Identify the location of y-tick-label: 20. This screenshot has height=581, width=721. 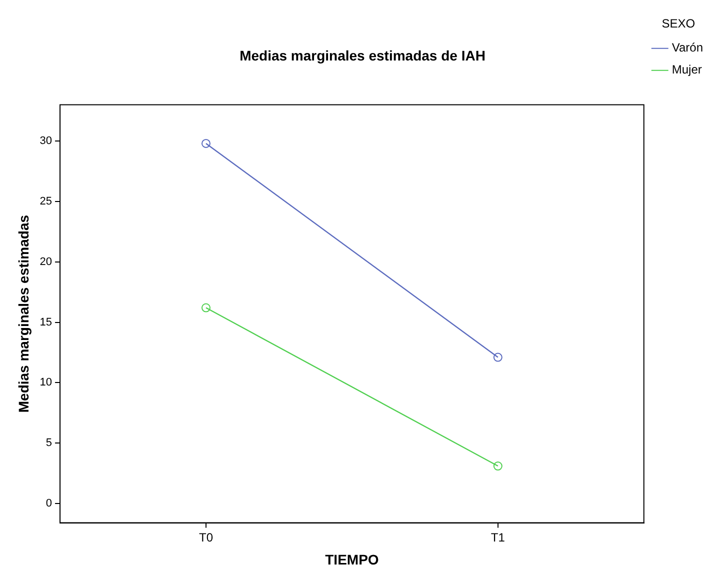
(46, 262).